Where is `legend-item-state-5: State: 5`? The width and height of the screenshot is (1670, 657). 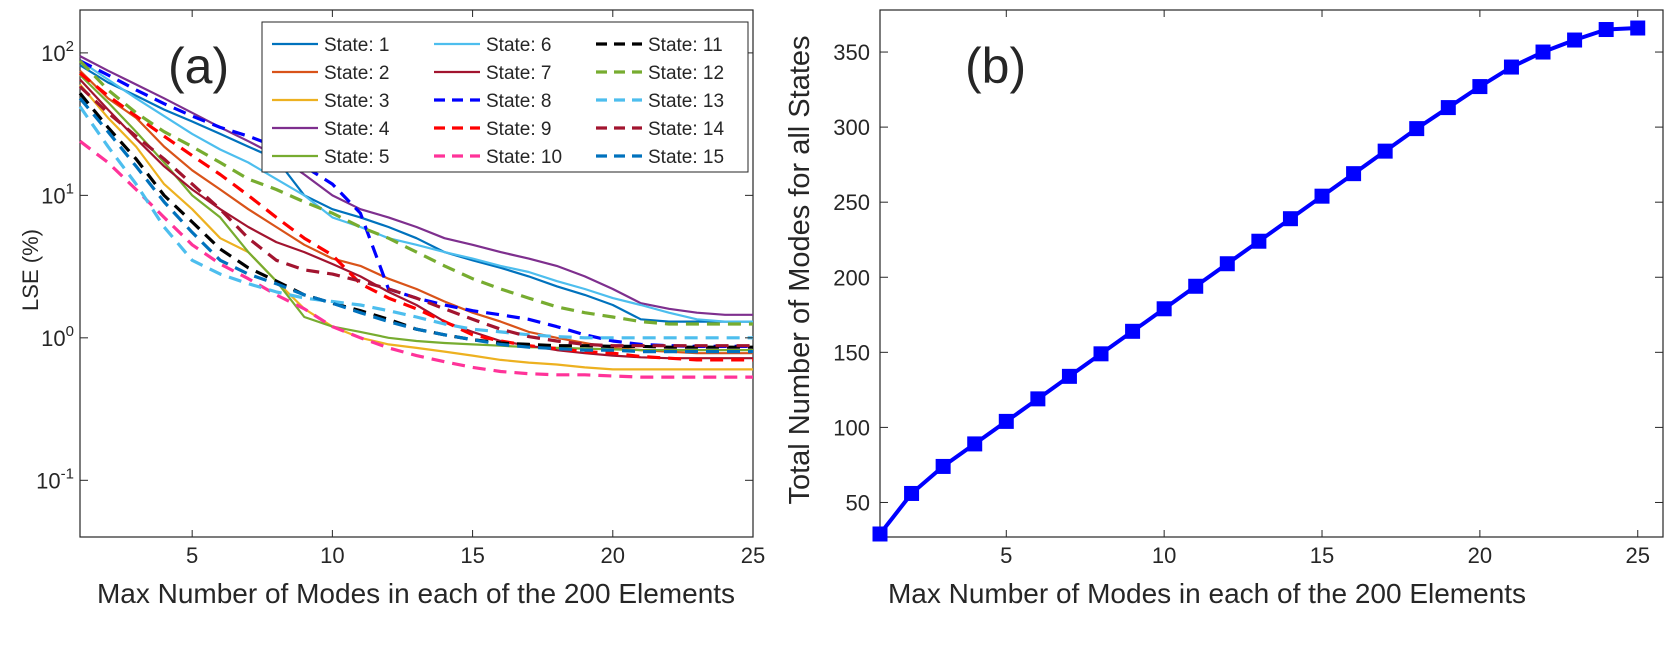
legend-item-state-5: State: 5 is located at coordinates (331, 157).